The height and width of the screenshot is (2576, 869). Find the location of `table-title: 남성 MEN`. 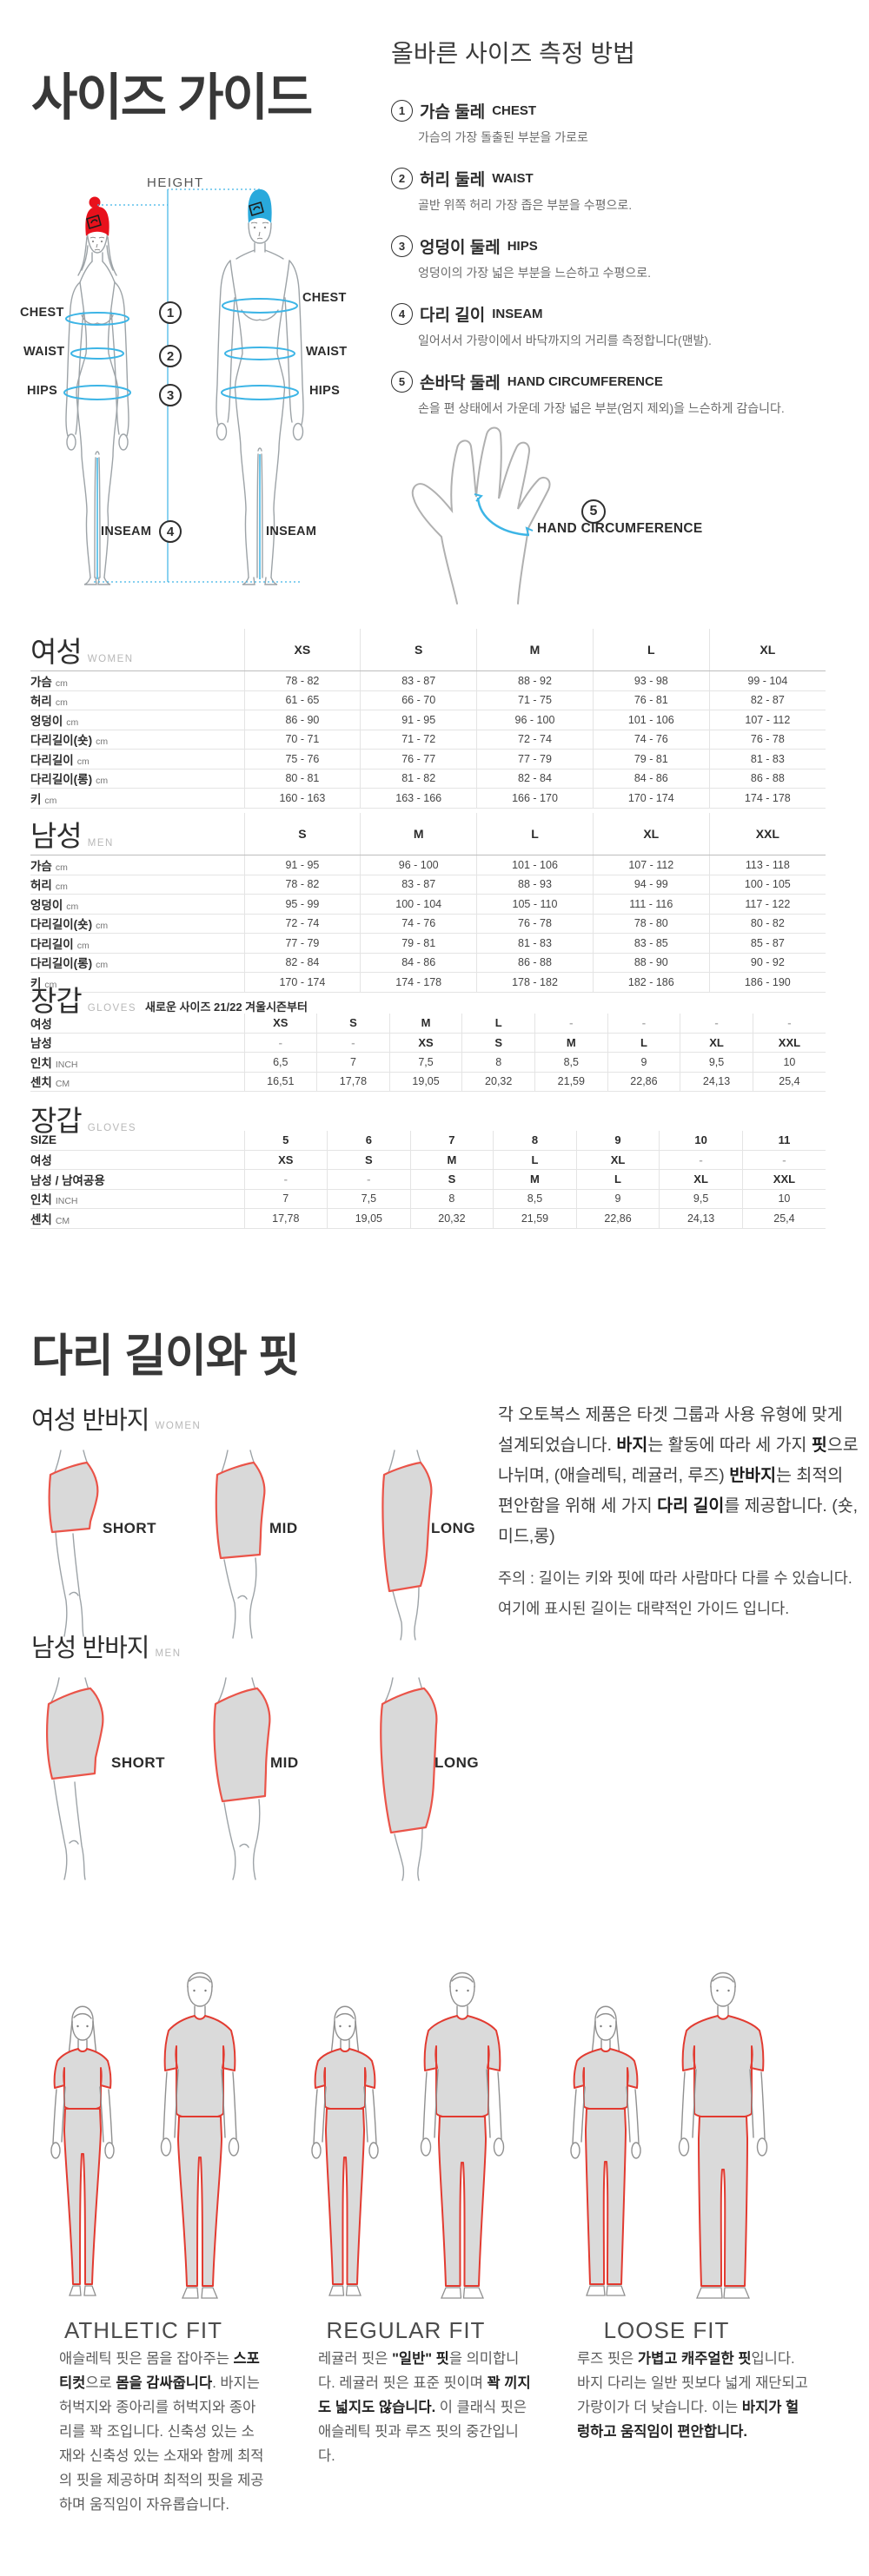

table-title: 남성 MEN is located at coordinates (137, 834).